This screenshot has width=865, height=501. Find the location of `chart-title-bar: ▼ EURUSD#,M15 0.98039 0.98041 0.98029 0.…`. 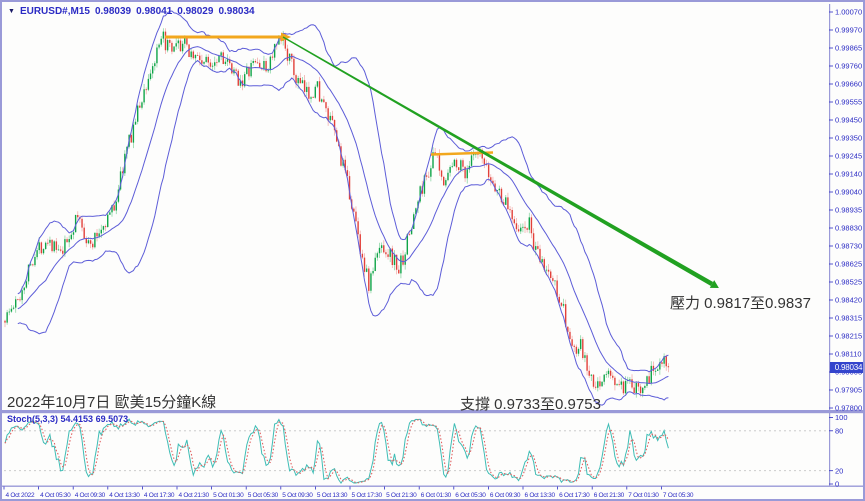

chart-title-bar: ▼ EURUSD#,M15 0.98039 0.98041 0.98029 0.… is located at coordinates (131, 11).